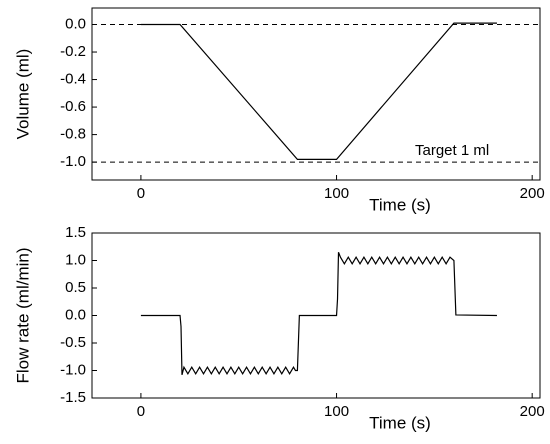  Describe the element at coordinates (75, 259) in the screenshot. I see `y-tick-label: 1.0` at that location.